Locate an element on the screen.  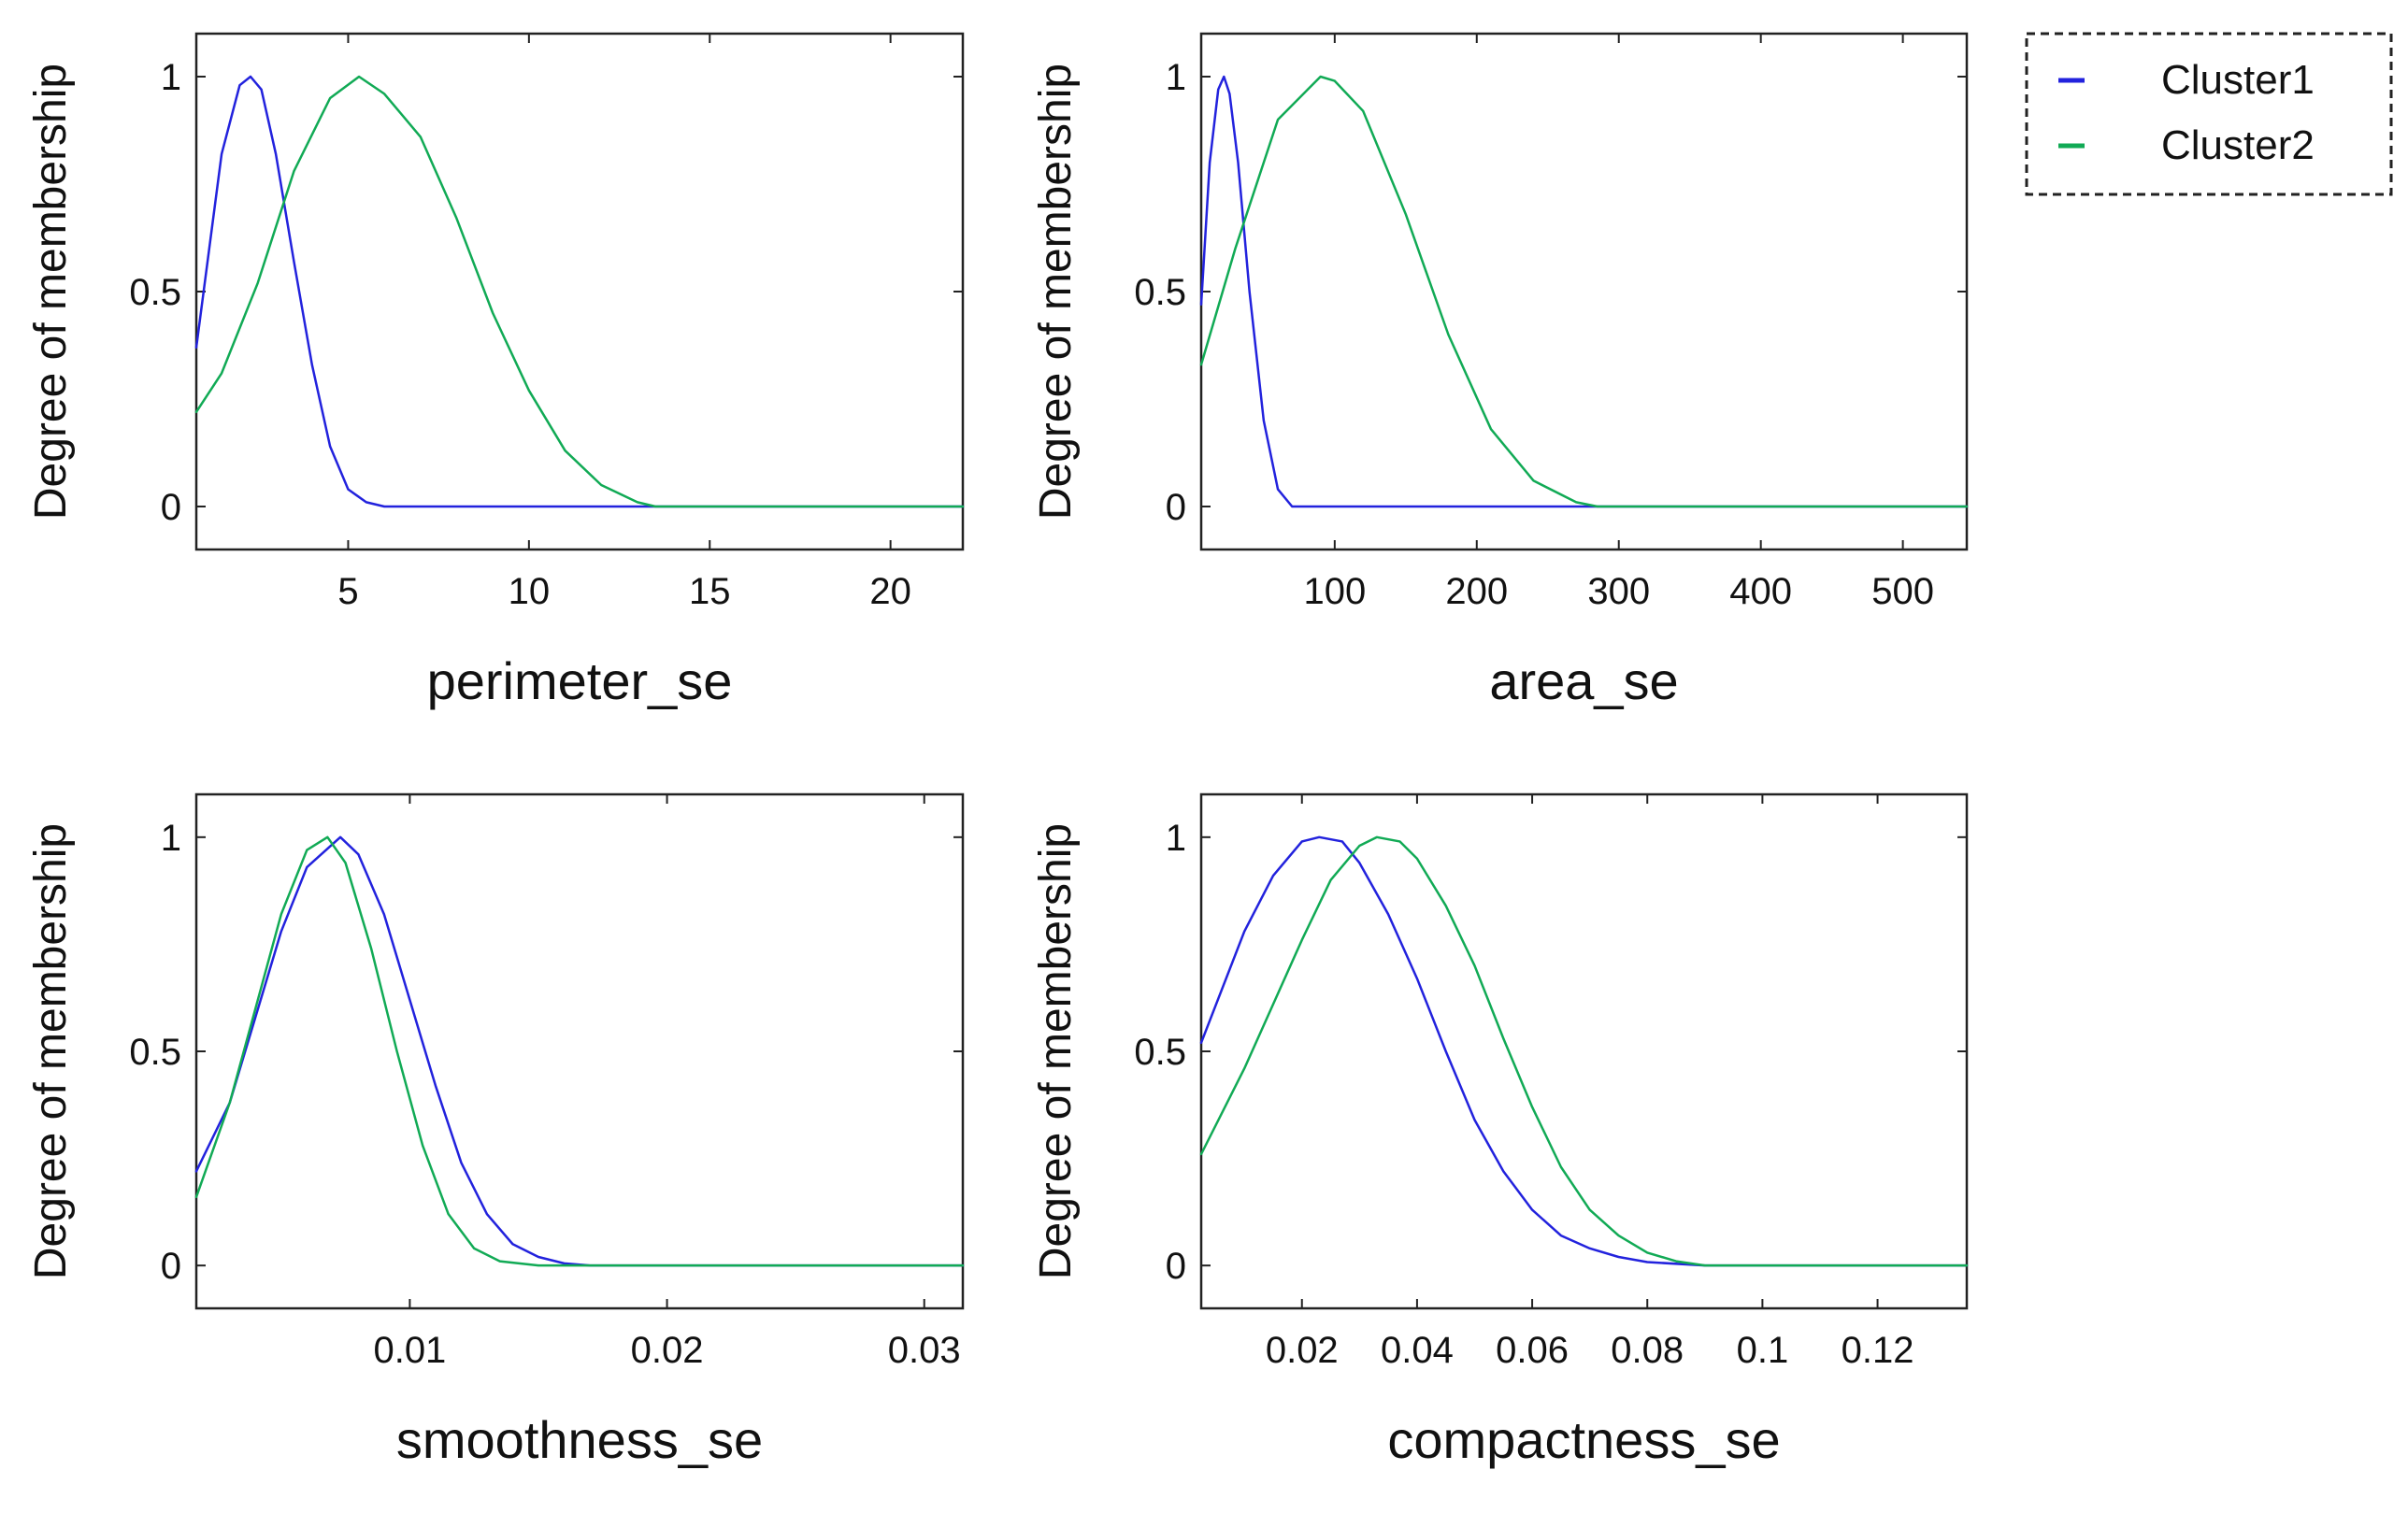
chart-area-se-xtick-label: 500 is located at coordinates (1902, 591).